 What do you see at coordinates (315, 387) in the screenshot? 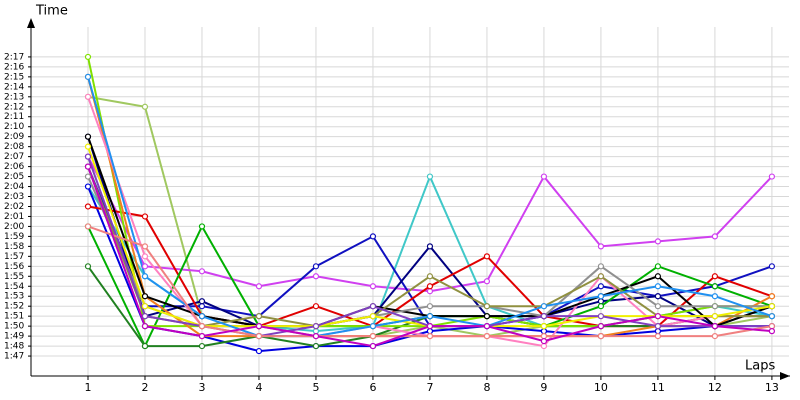
I see `x-tick-label: 5` at bounding box center [315, 387].